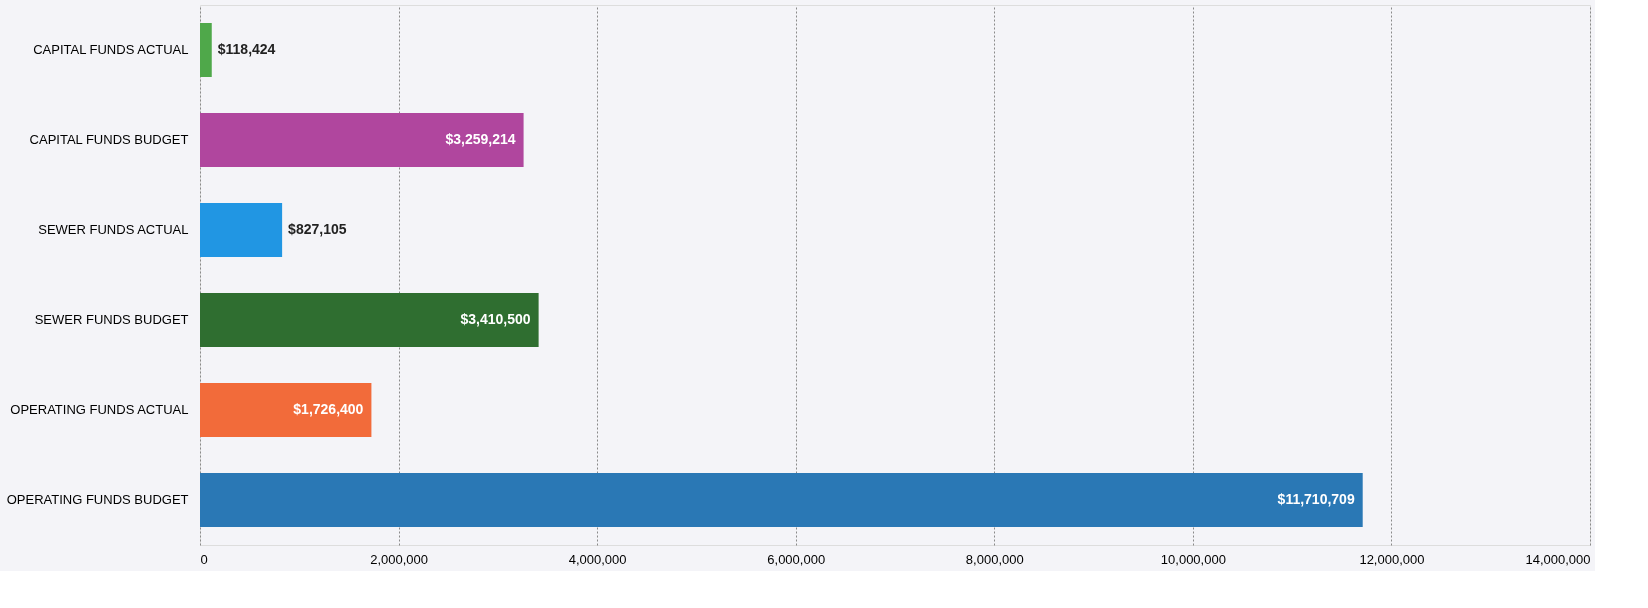 This screenshot has height=608, width=1648. What do you see at coordinates (113, 229) in the screenshot?
I see `y-tick-label: SEWER FUNDS ACTUAL` at bounding box center [113, 229].